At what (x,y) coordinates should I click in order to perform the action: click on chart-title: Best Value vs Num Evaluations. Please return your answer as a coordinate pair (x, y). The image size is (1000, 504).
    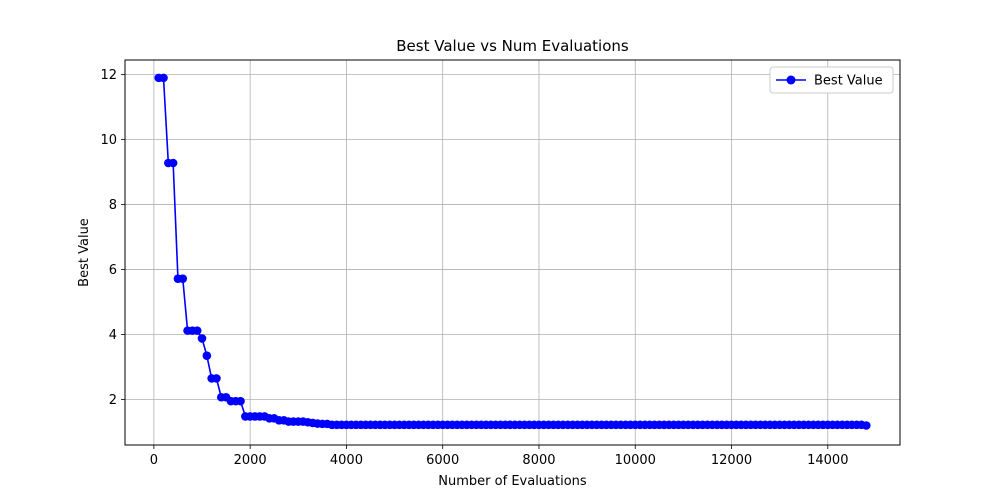
    Looking at the image, I should click on (512, 46).